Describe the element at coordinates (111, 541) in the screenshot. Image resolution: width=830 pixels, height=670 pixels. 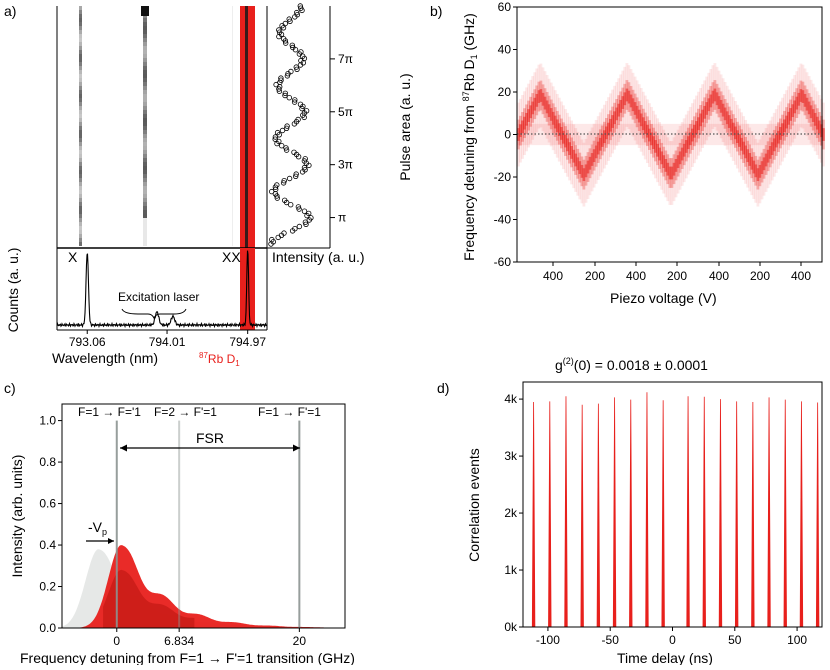
I see `shift-arrow-head` at that location.